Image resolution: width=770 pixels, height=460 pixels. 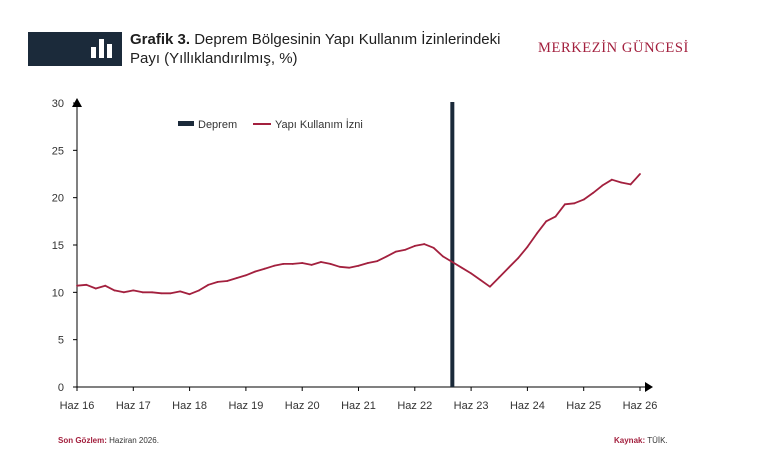 I want to click on x-tick-label: Haz 25, so click(x=583, y=406).